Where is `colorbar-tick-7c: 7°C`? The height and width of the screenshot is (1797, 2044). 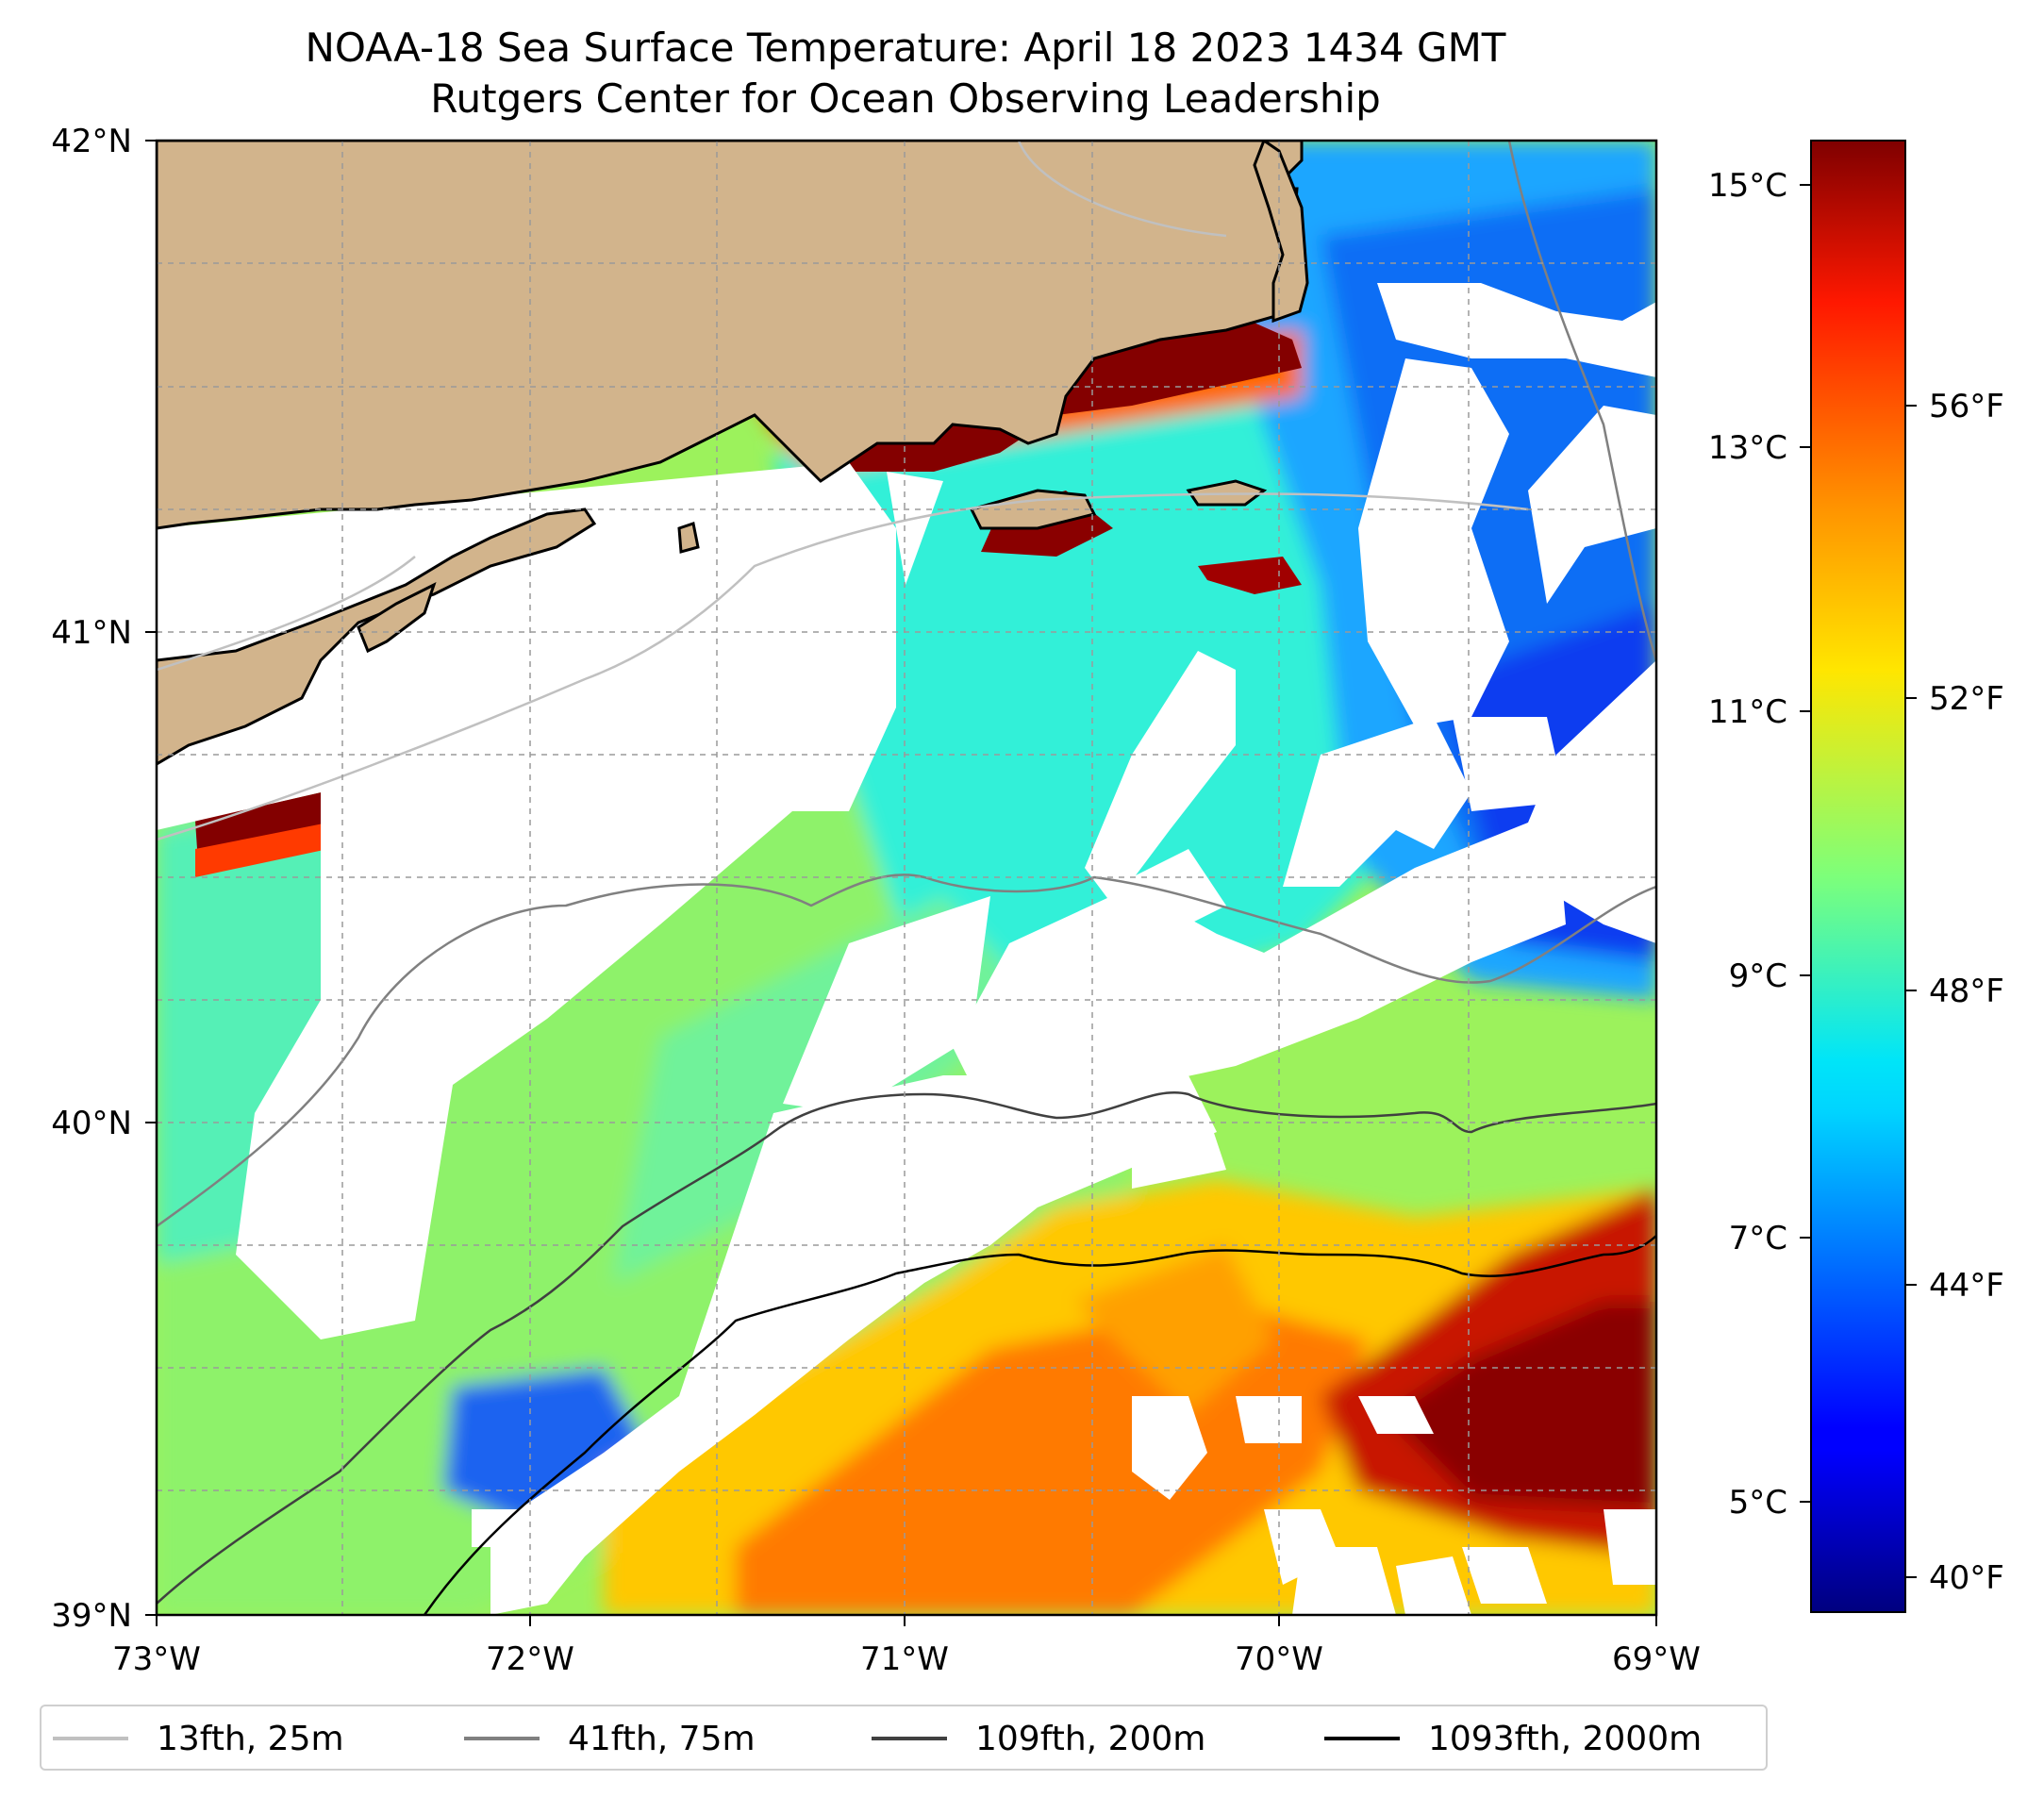
colorbar-tick-7c: 7°C is located at coordinates (1758, 1238).